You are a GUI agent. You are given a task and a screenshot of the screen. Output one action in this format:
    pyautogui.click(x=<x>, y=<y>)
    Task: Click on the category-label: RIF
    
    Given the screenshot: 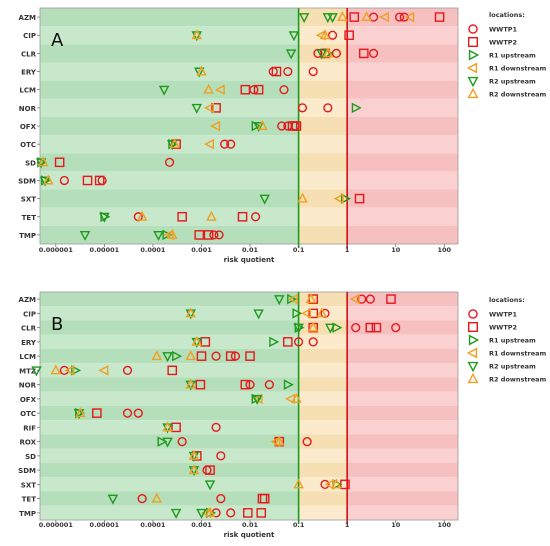 What is the action you would take?
    pyautogui.click(x=29, y=428)
    